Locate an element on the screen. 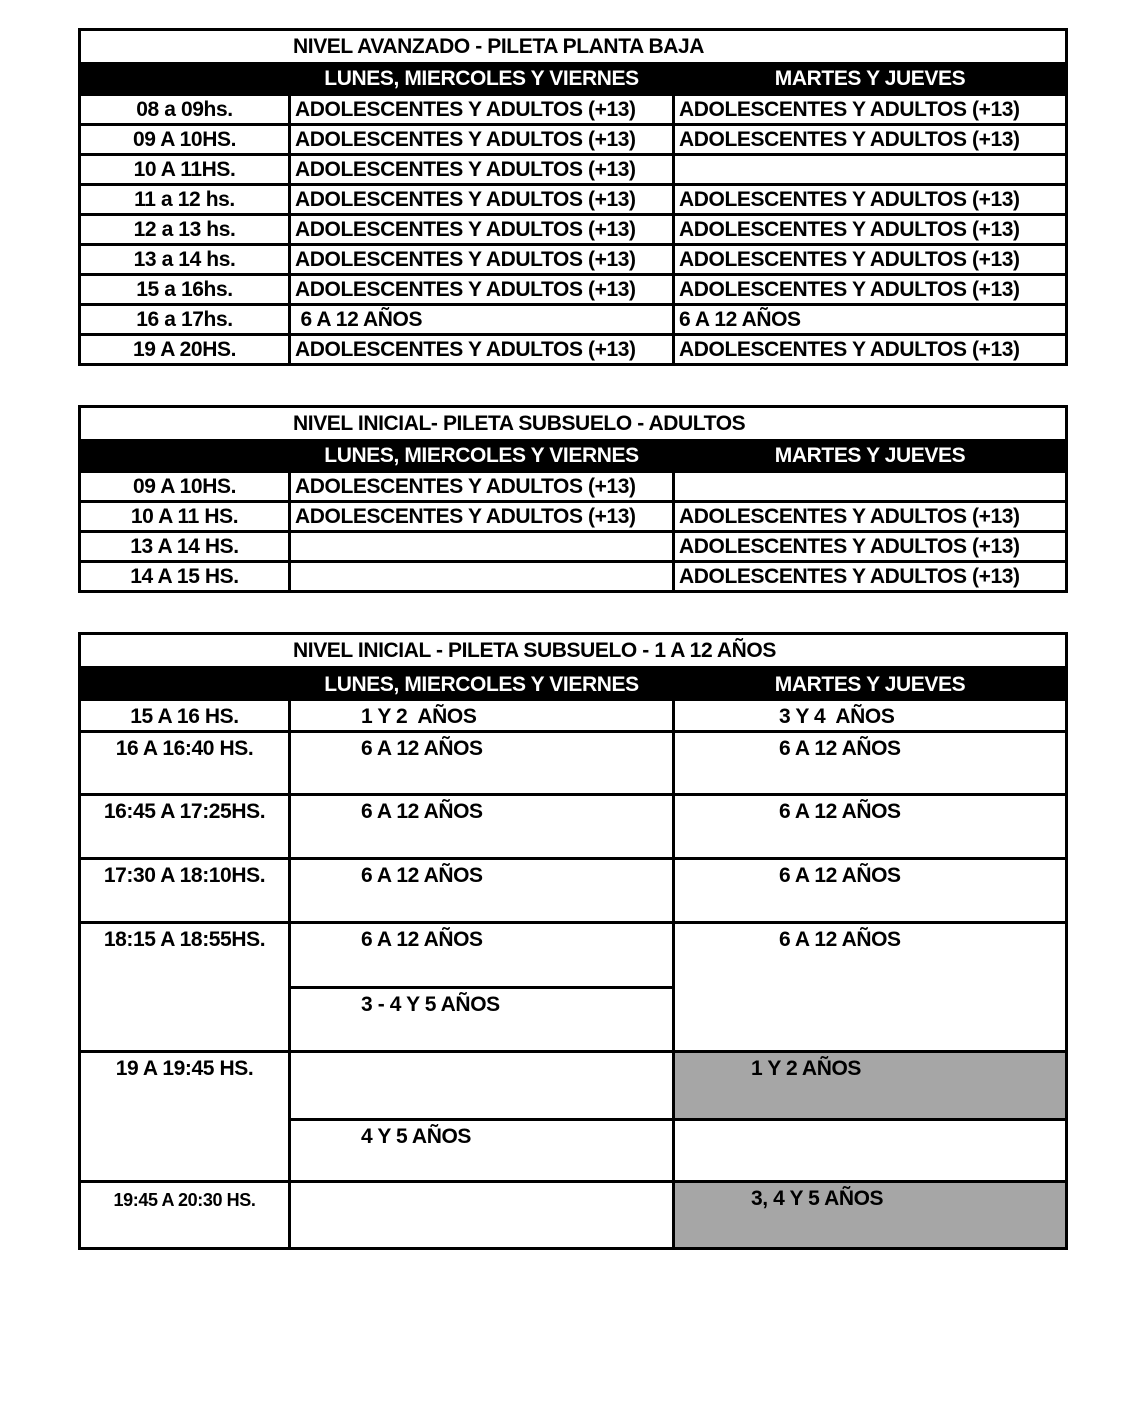 The image size is (1146, 1425). table-row: 18:15 A 18:55HS. 6 A 12 AÑOS 6 A 12 AÑOS is located at coordinates (573, 987).